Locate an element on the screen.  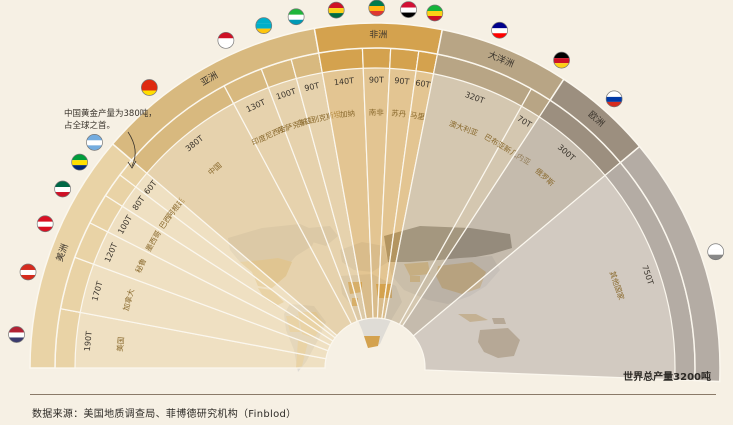
mali-flag is located at coordinates (435, 13).